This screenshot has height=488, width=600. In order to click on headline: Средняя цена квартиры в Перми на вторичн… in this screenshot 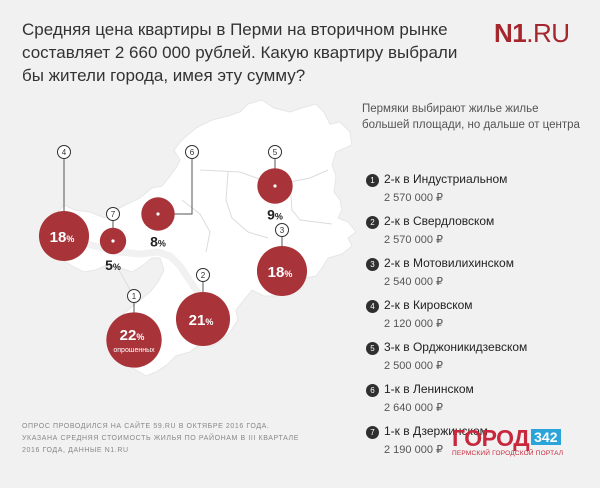, I will do `click(240, 52)`.